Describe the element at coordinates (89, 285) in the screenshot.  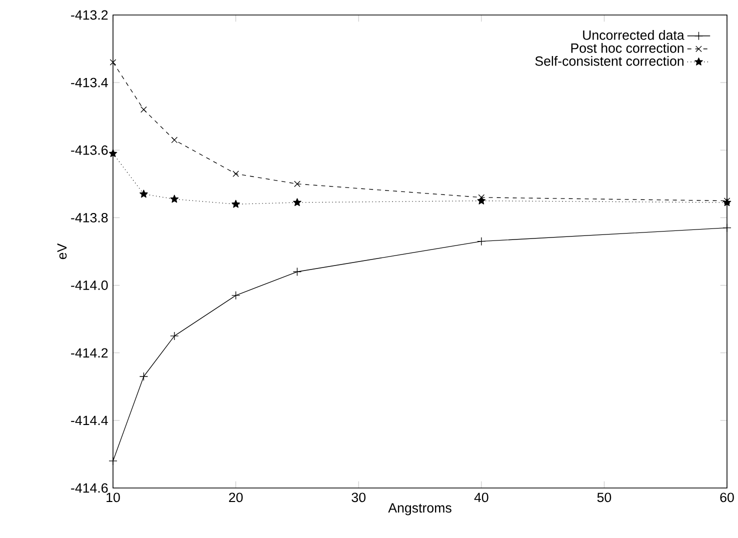
I see `y-tick-label: -414.0` at that location.